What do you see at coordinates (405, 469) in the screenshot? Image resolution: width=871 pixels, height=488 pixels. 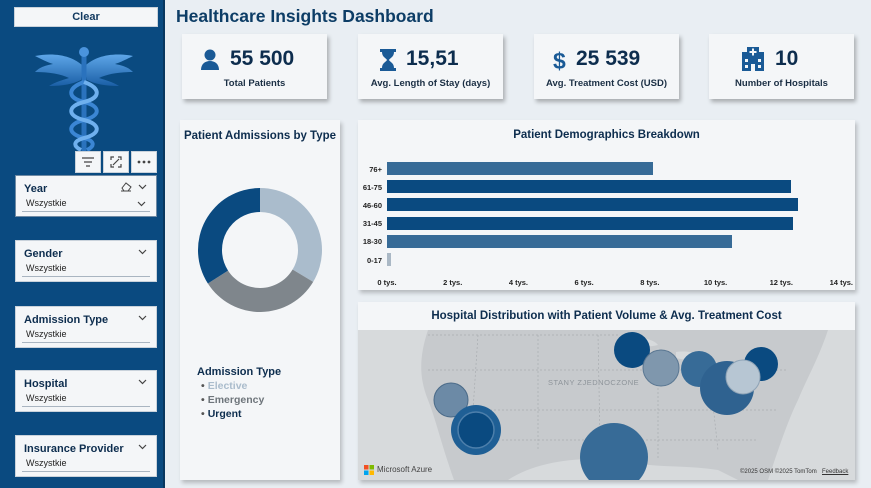 I see `map-brand: Microsoft Azure` at bounding box center [405, 469].